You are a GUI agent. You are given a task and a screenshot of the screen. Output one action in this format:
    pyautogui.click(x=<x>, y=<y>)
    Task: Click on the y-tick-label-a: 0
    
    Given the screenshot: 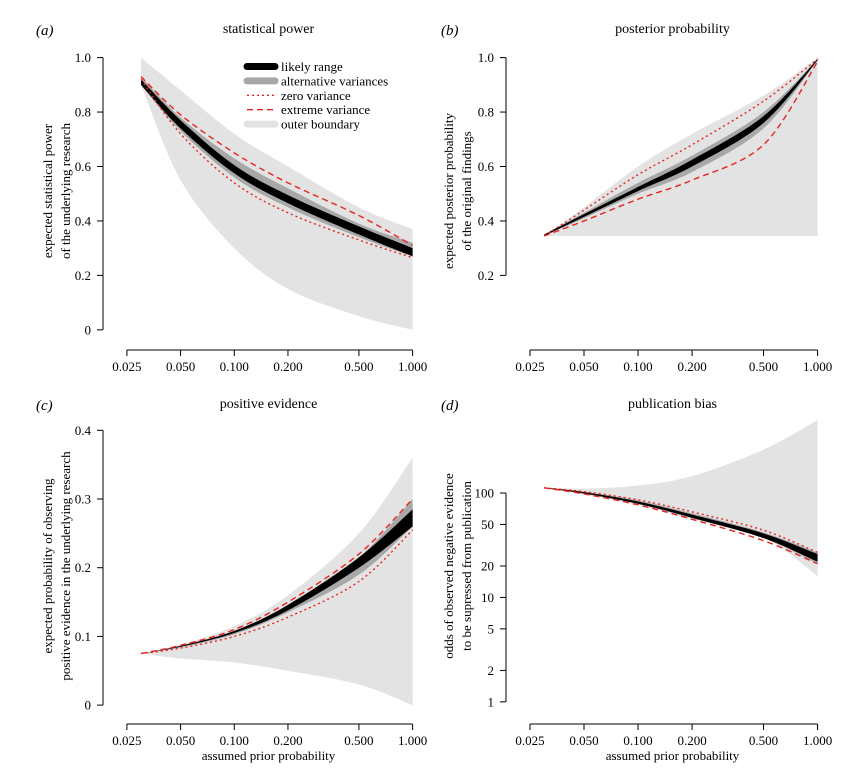 What is the action you would take?
    pyautogui.click(x=88, y=329)
    